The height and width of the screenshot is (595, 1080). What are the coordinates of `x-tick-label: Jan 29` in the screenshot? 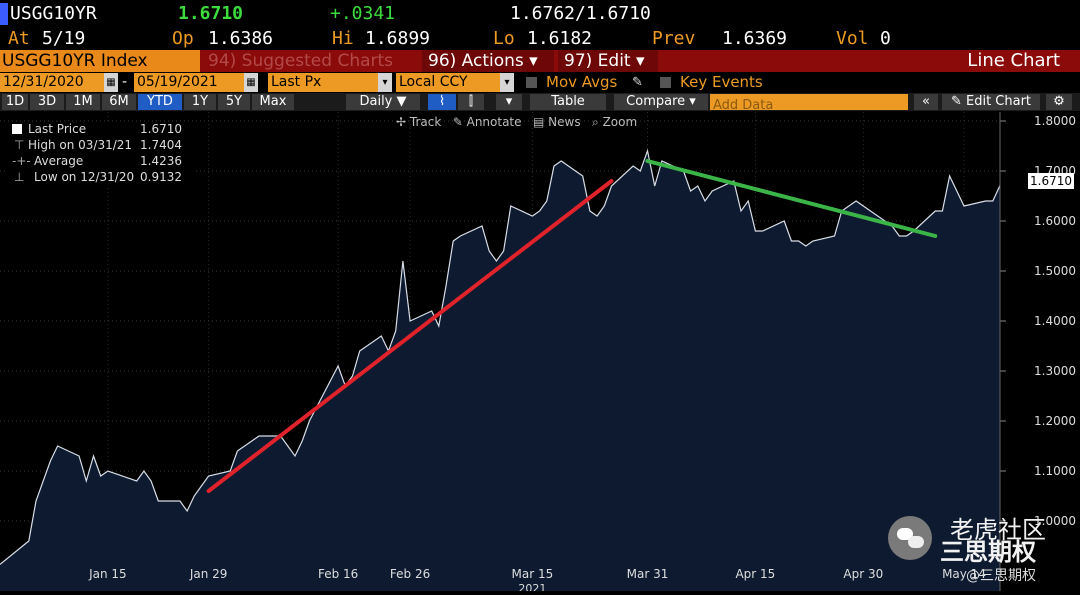 It's located at (208, 574).